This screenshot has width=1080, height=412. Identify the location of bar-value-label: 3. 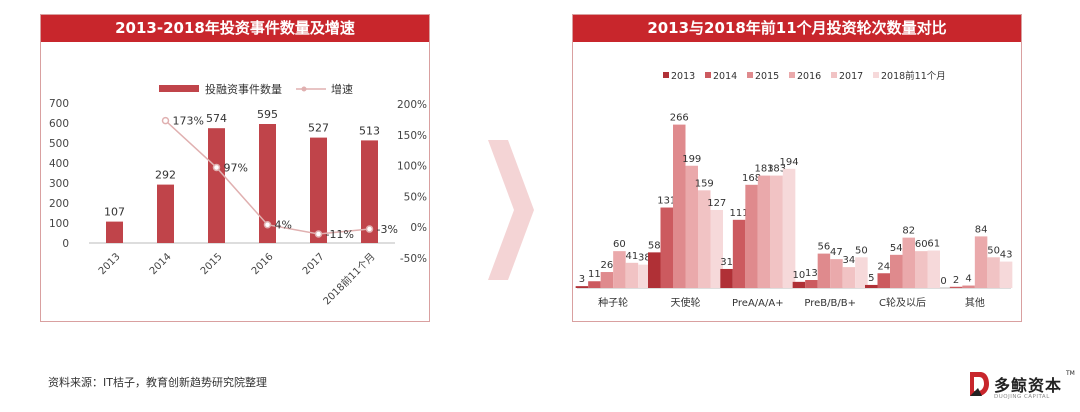
(582, 279).